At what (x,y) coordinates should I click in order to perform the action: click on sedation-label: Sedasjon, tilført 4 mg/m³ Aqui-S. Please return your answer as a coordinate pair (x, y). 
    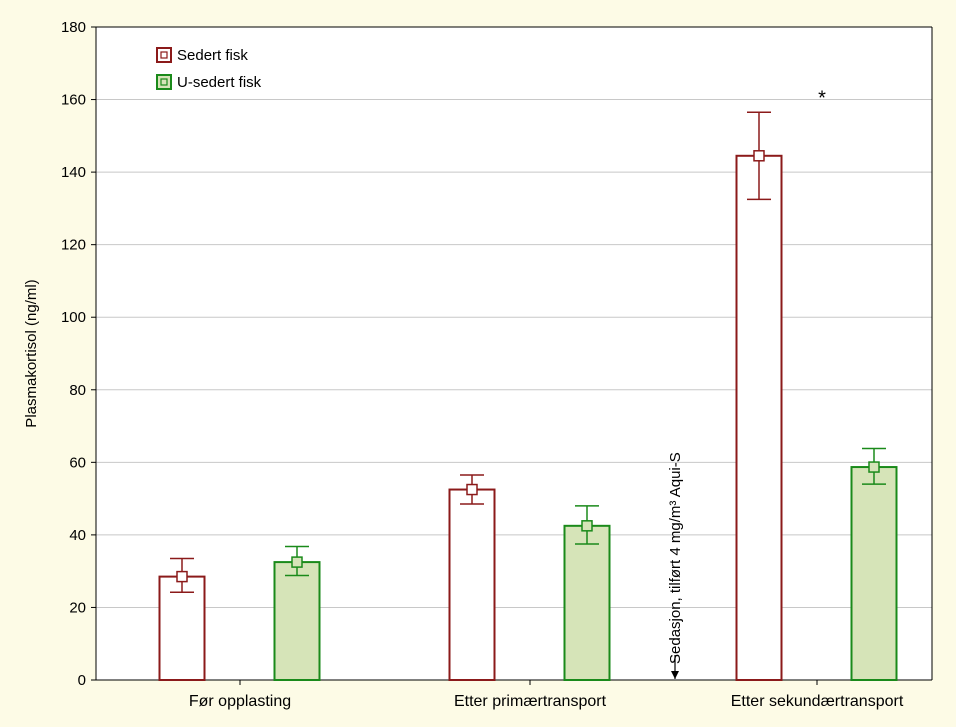
    Looking at the image, I should click on (675, 558).